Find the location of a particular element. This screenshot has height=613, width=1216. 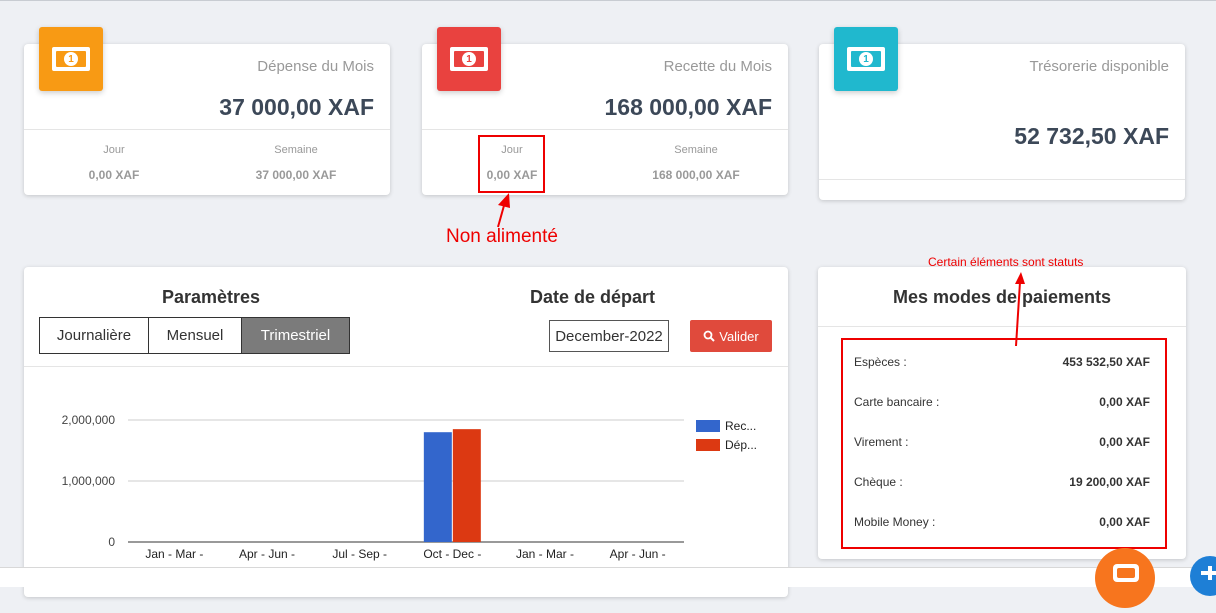

plus-widget-button is located at coordinates (1203, 576).